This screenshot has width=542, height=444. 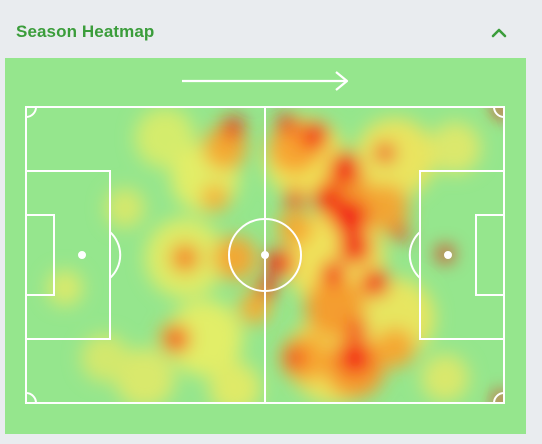 I want to click on chevron-up-icon, so click(x=499, y=32).